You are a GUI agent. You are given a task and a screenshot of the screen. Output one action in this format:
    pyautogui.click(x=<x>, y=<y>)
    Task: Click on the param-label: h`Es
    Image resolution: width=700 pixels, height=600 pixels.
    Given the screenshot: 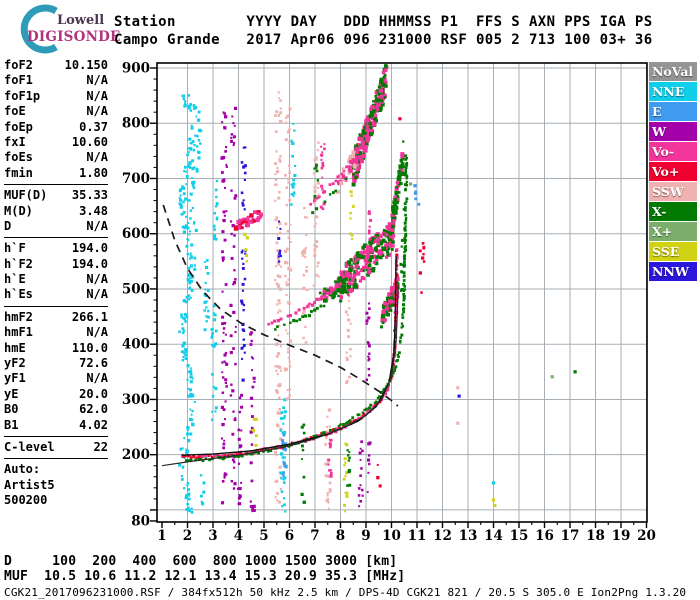 What is the action you would take?
    pyautogui.click(x=18, y=294)
    